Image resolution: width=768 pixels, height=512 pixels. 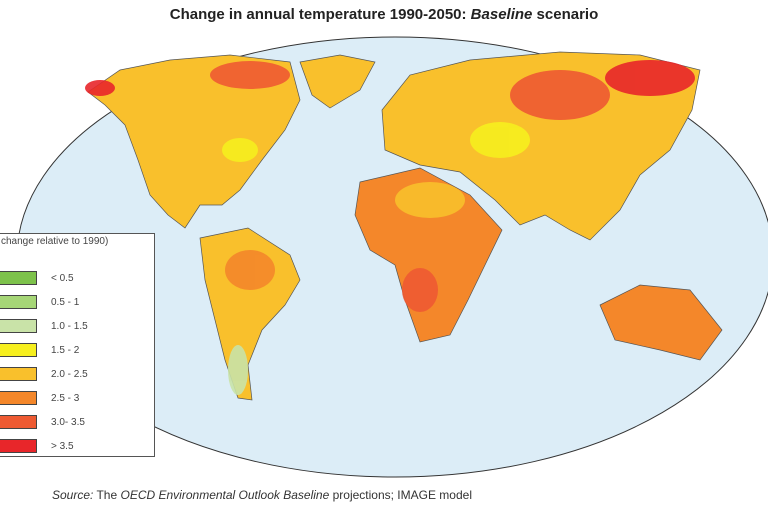 I want to click on title-text-end: scenario, so click(x=565, y=14).